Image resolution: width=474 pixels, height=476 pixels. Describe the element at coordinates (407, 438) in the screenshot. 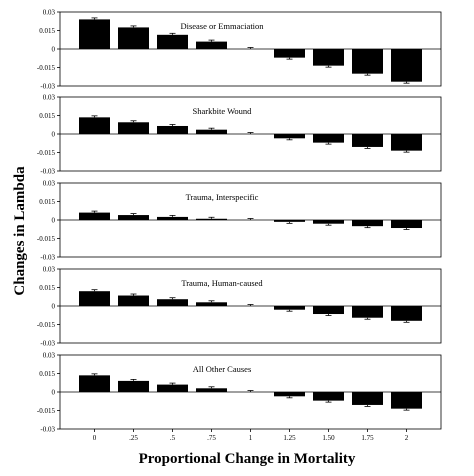

I see `x-tick-label: 2` at that location.